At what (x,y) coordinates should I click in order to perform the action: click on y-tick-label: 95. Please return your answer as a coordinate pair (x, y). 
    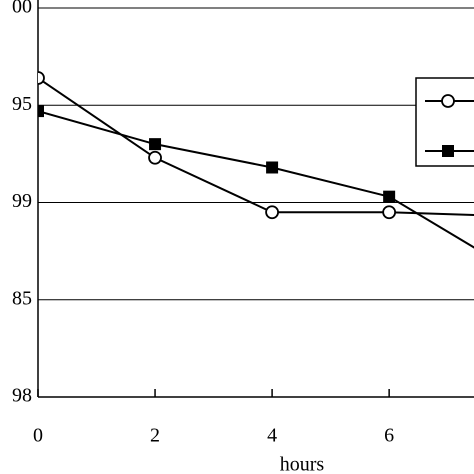
    Looking at the image, I should click on (22, 104).